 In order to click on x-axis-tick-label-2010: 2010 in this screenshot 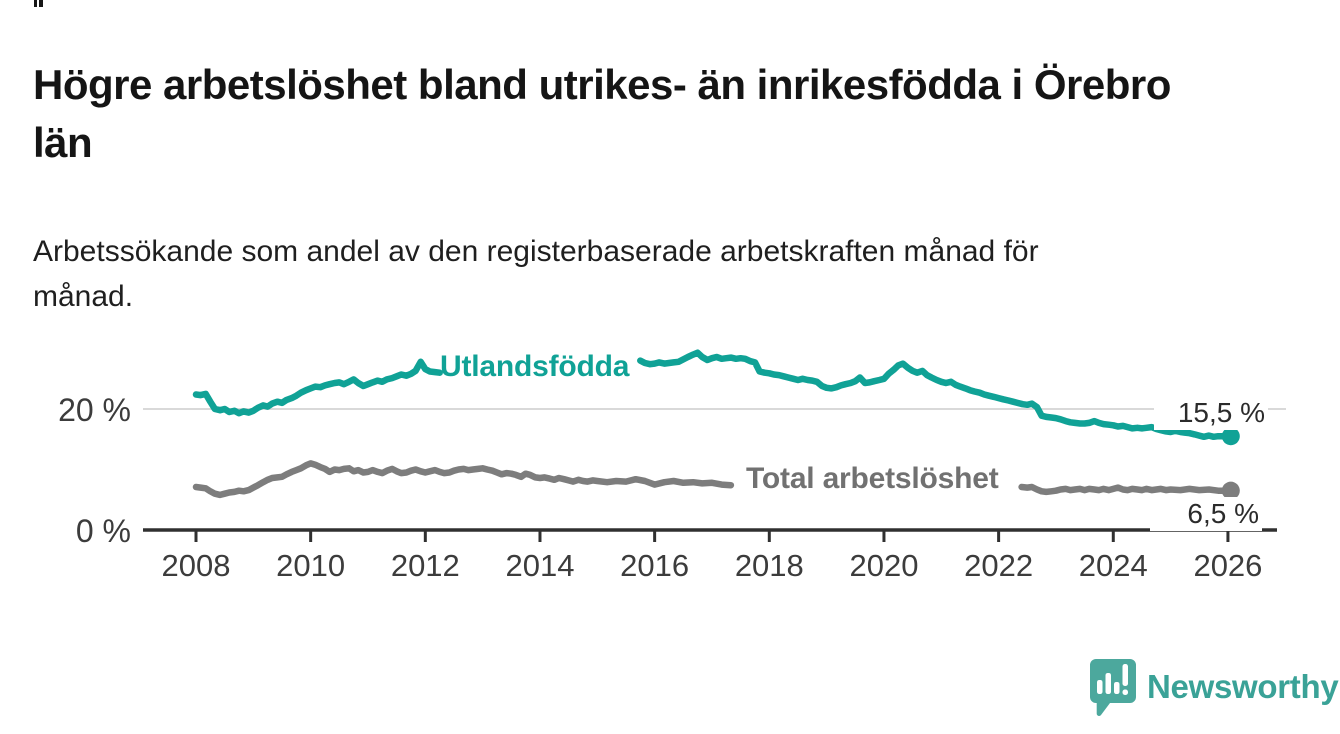, I will do `click(311, 565)`.